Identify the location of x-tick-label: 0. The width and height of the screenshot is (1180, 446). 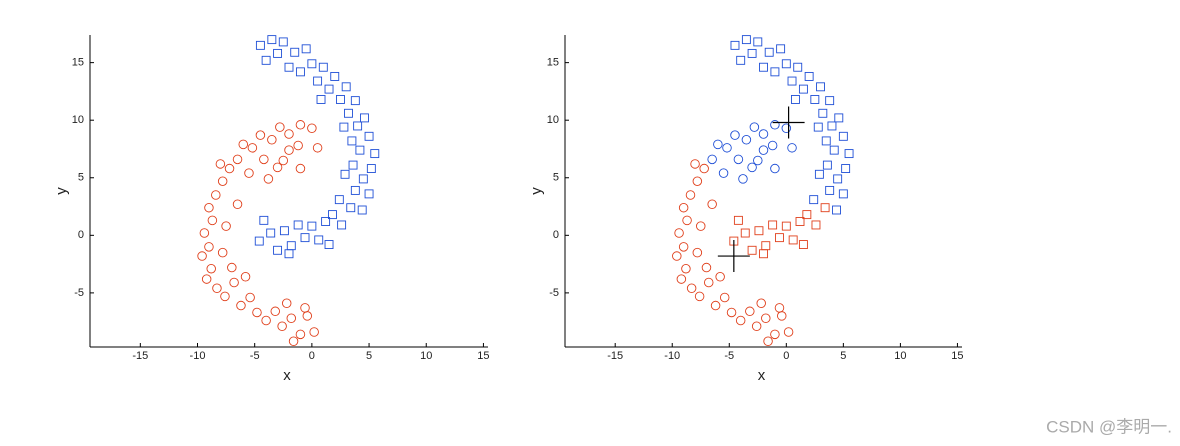
(786, 356).